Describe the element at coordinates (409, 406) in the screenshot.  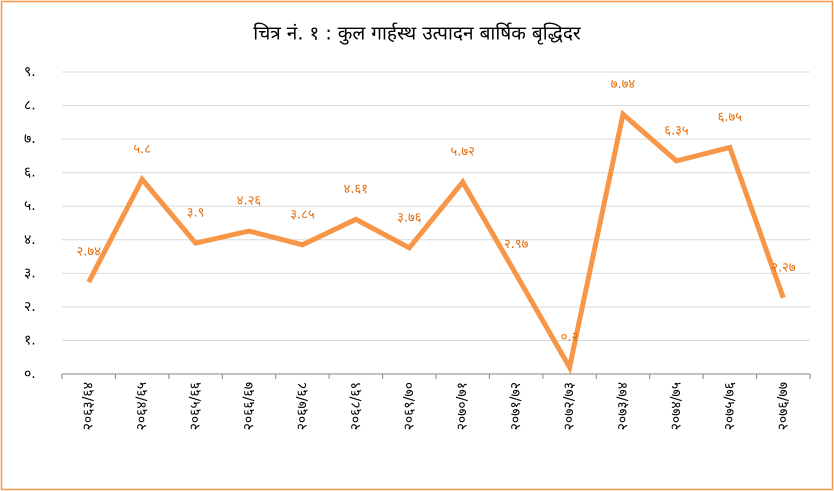
I see `x-tick-label: २०६९/७०` at that location.